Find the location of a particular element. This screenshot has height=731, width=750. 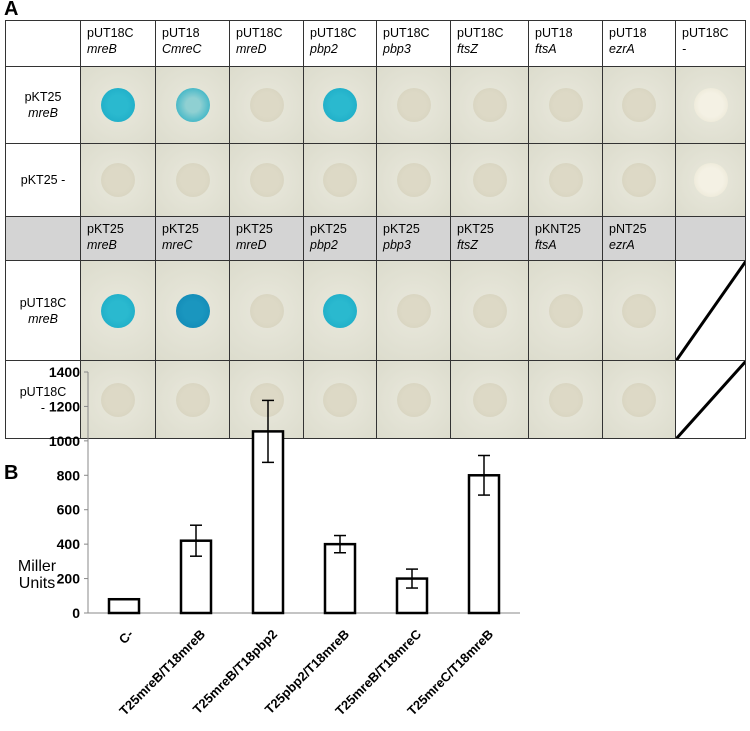

plate-row: pUT18C mreB is located at coordinates (375, 310).